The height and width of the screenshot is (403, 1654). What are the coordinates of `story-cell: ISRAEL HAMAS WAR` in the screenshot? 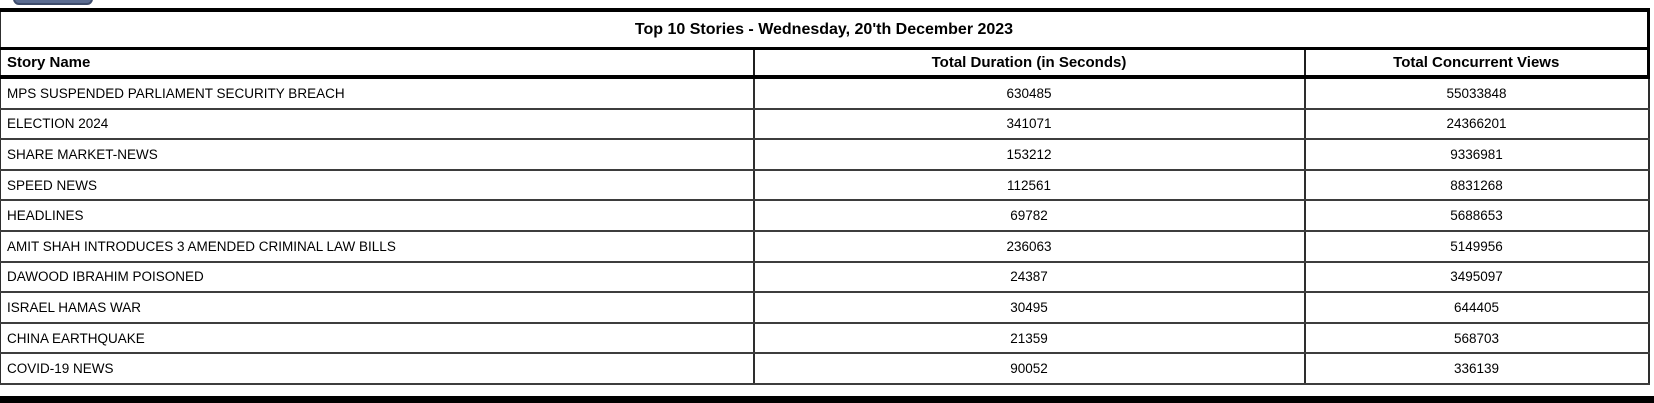 It's located at (377, 308).